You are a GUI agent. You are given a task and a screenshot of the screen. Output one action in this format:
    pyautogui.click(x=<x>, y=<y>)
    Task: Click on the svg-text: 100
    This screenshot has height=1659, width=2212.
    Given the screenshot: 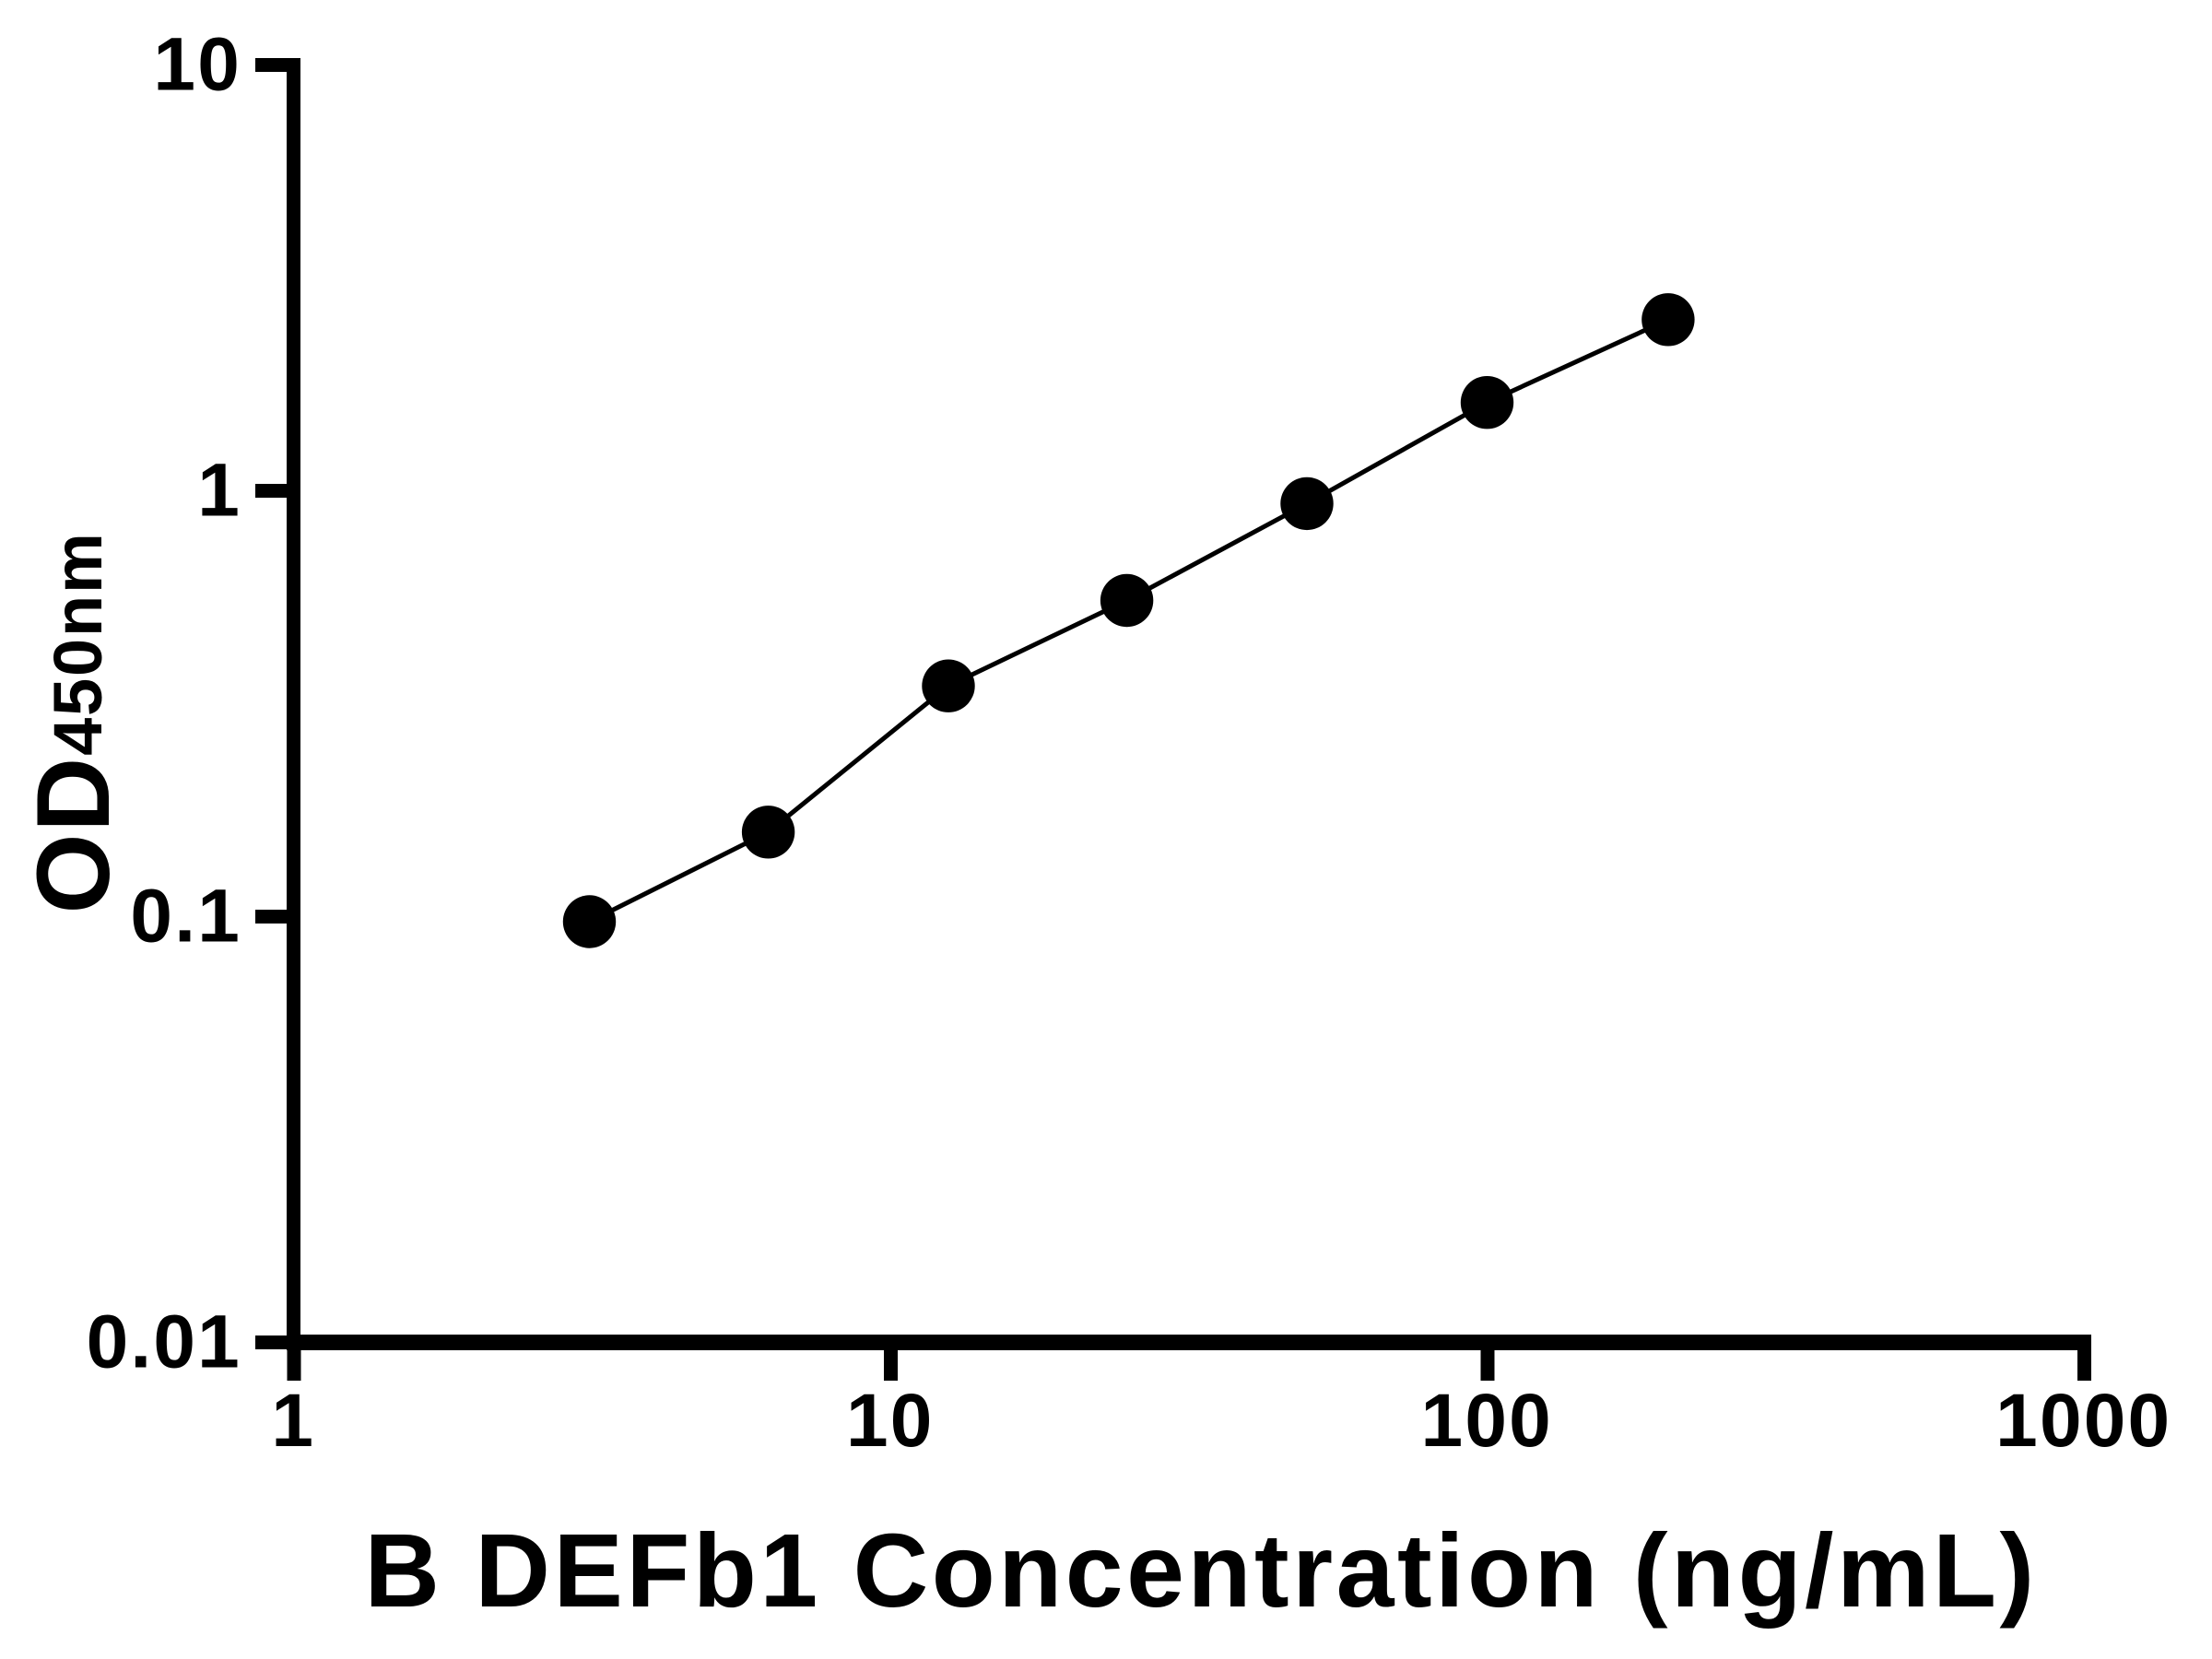 What is the action you would take?
    pyautogui.click(x=1487, y=1421)
    